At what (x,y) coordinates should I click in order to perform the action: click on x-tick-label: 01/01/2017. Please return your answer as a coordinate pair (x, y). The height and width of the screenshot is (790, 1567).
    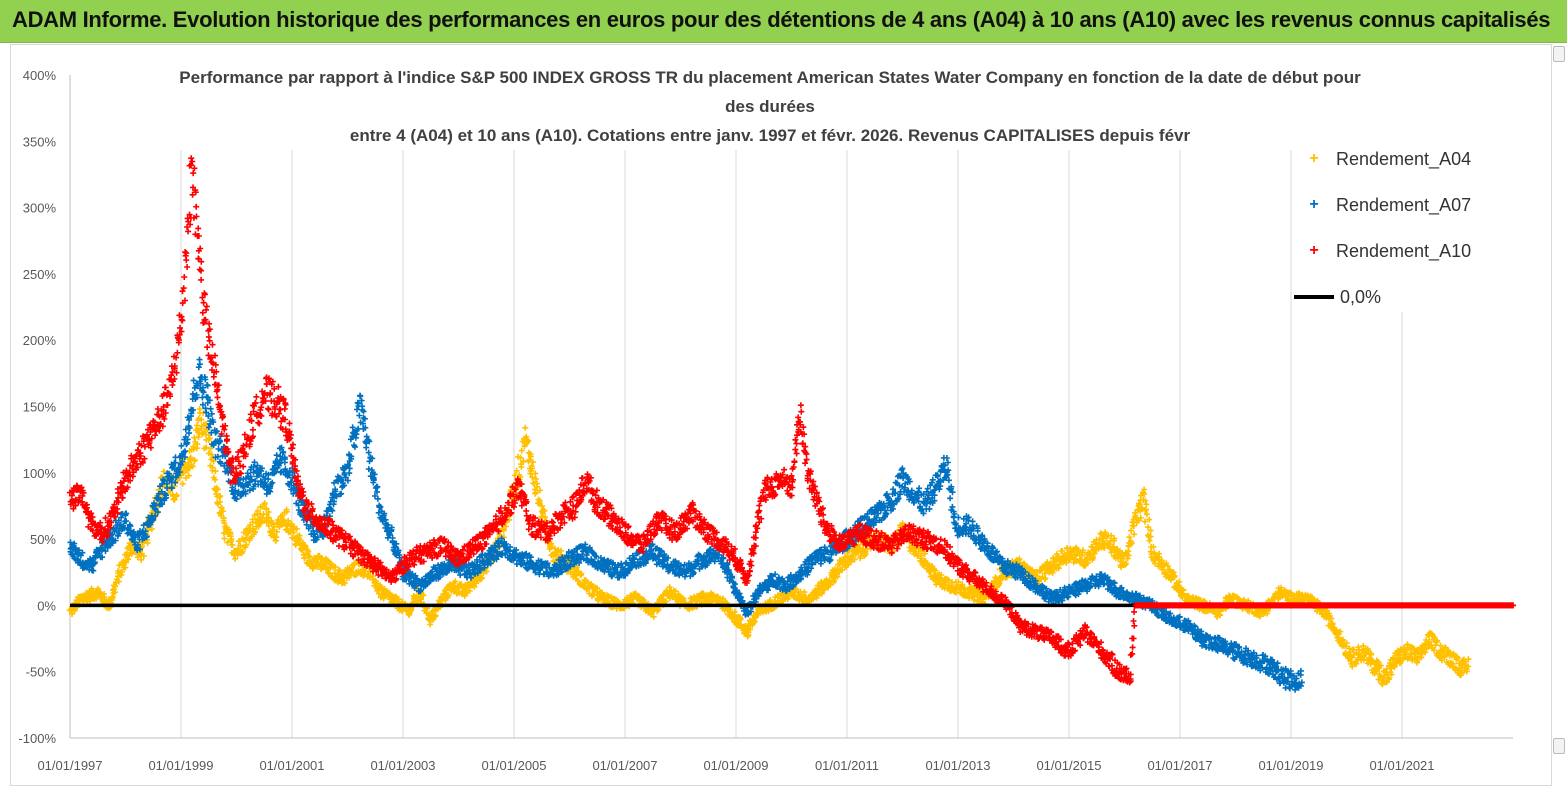
    Looking at the image, I should click on (1179, 765).